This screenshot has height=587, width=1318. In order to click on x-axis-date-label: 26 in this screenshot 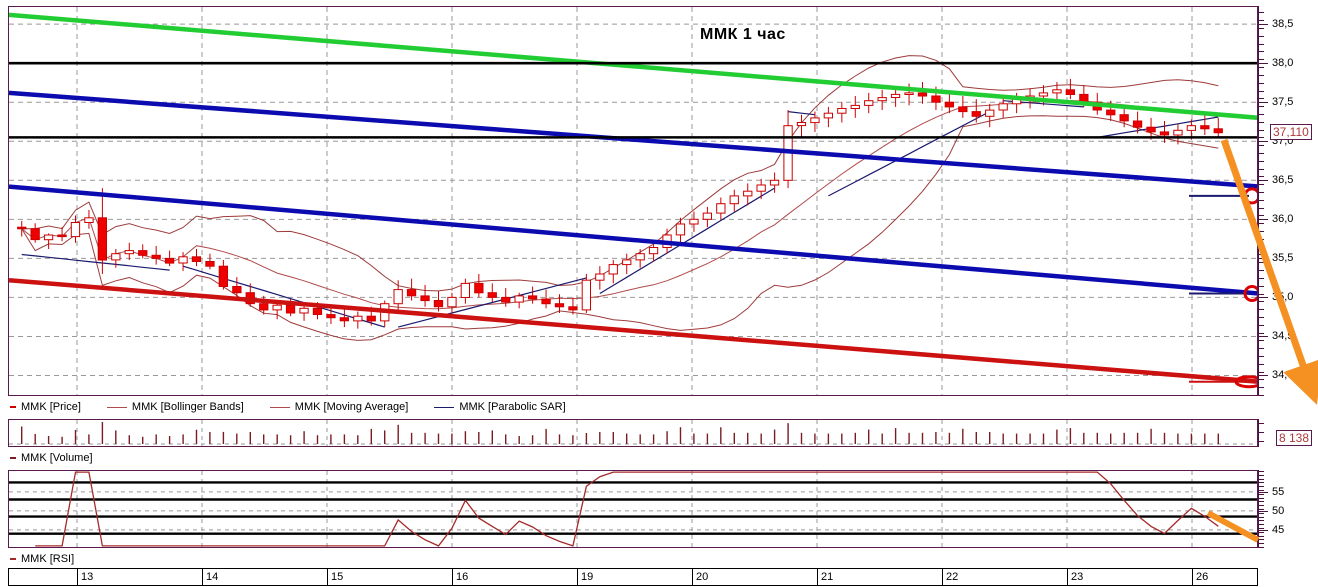, I will do `click(1200, 577)`.